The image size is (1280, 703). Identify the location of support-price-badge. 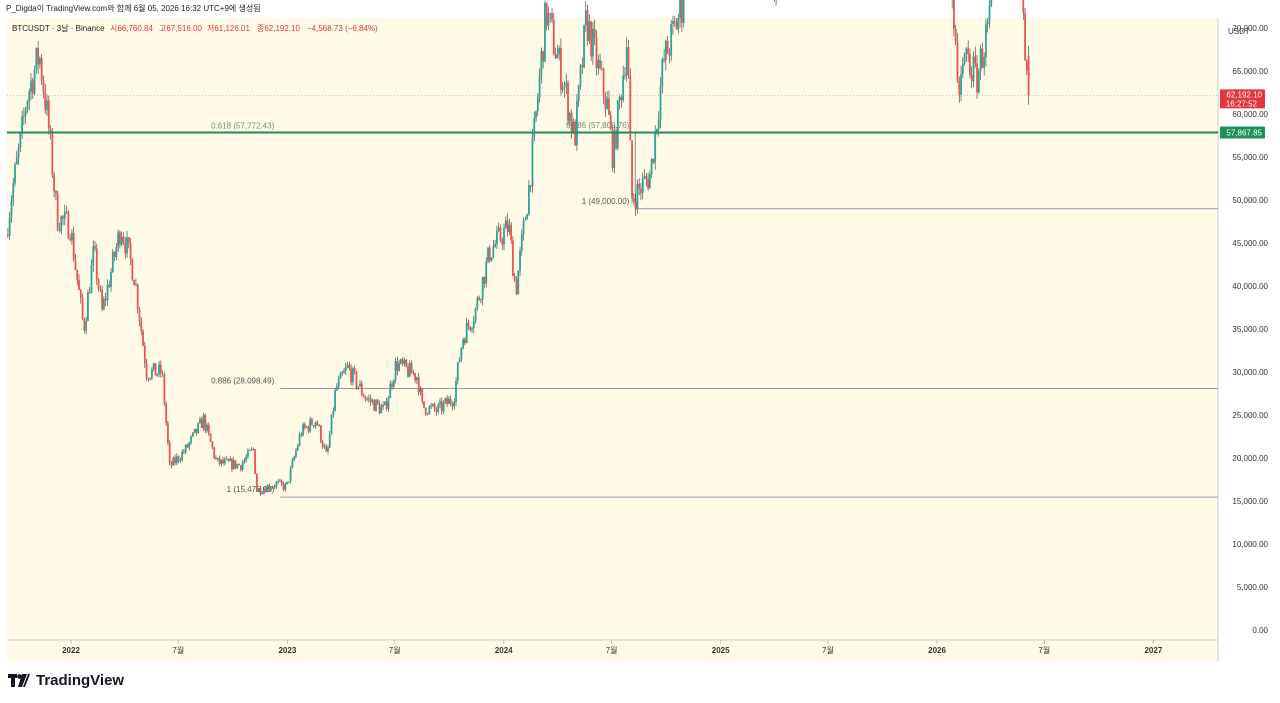
(1242, 132).